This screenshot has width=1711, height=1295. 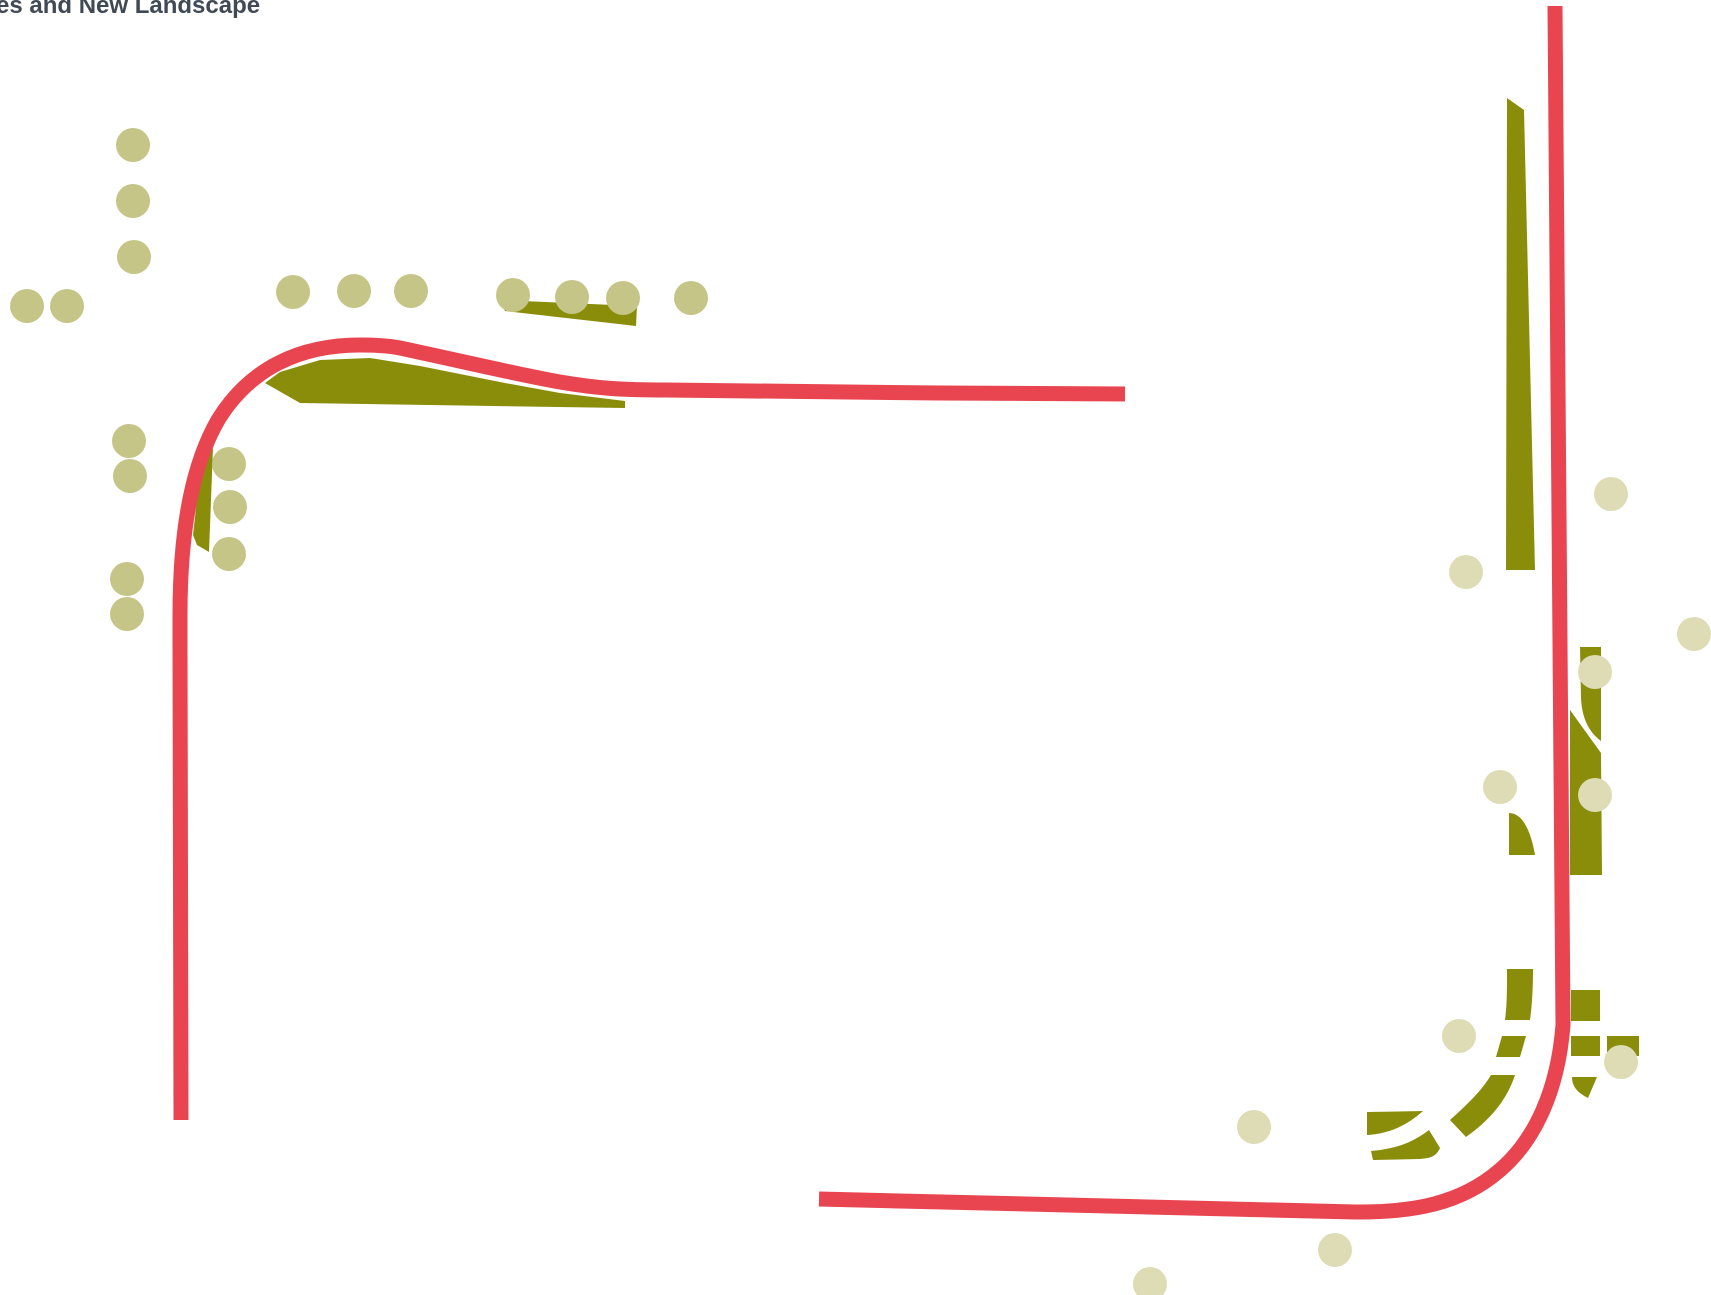 I want to click on right-small-quarter, so click(x=1522, y=834).